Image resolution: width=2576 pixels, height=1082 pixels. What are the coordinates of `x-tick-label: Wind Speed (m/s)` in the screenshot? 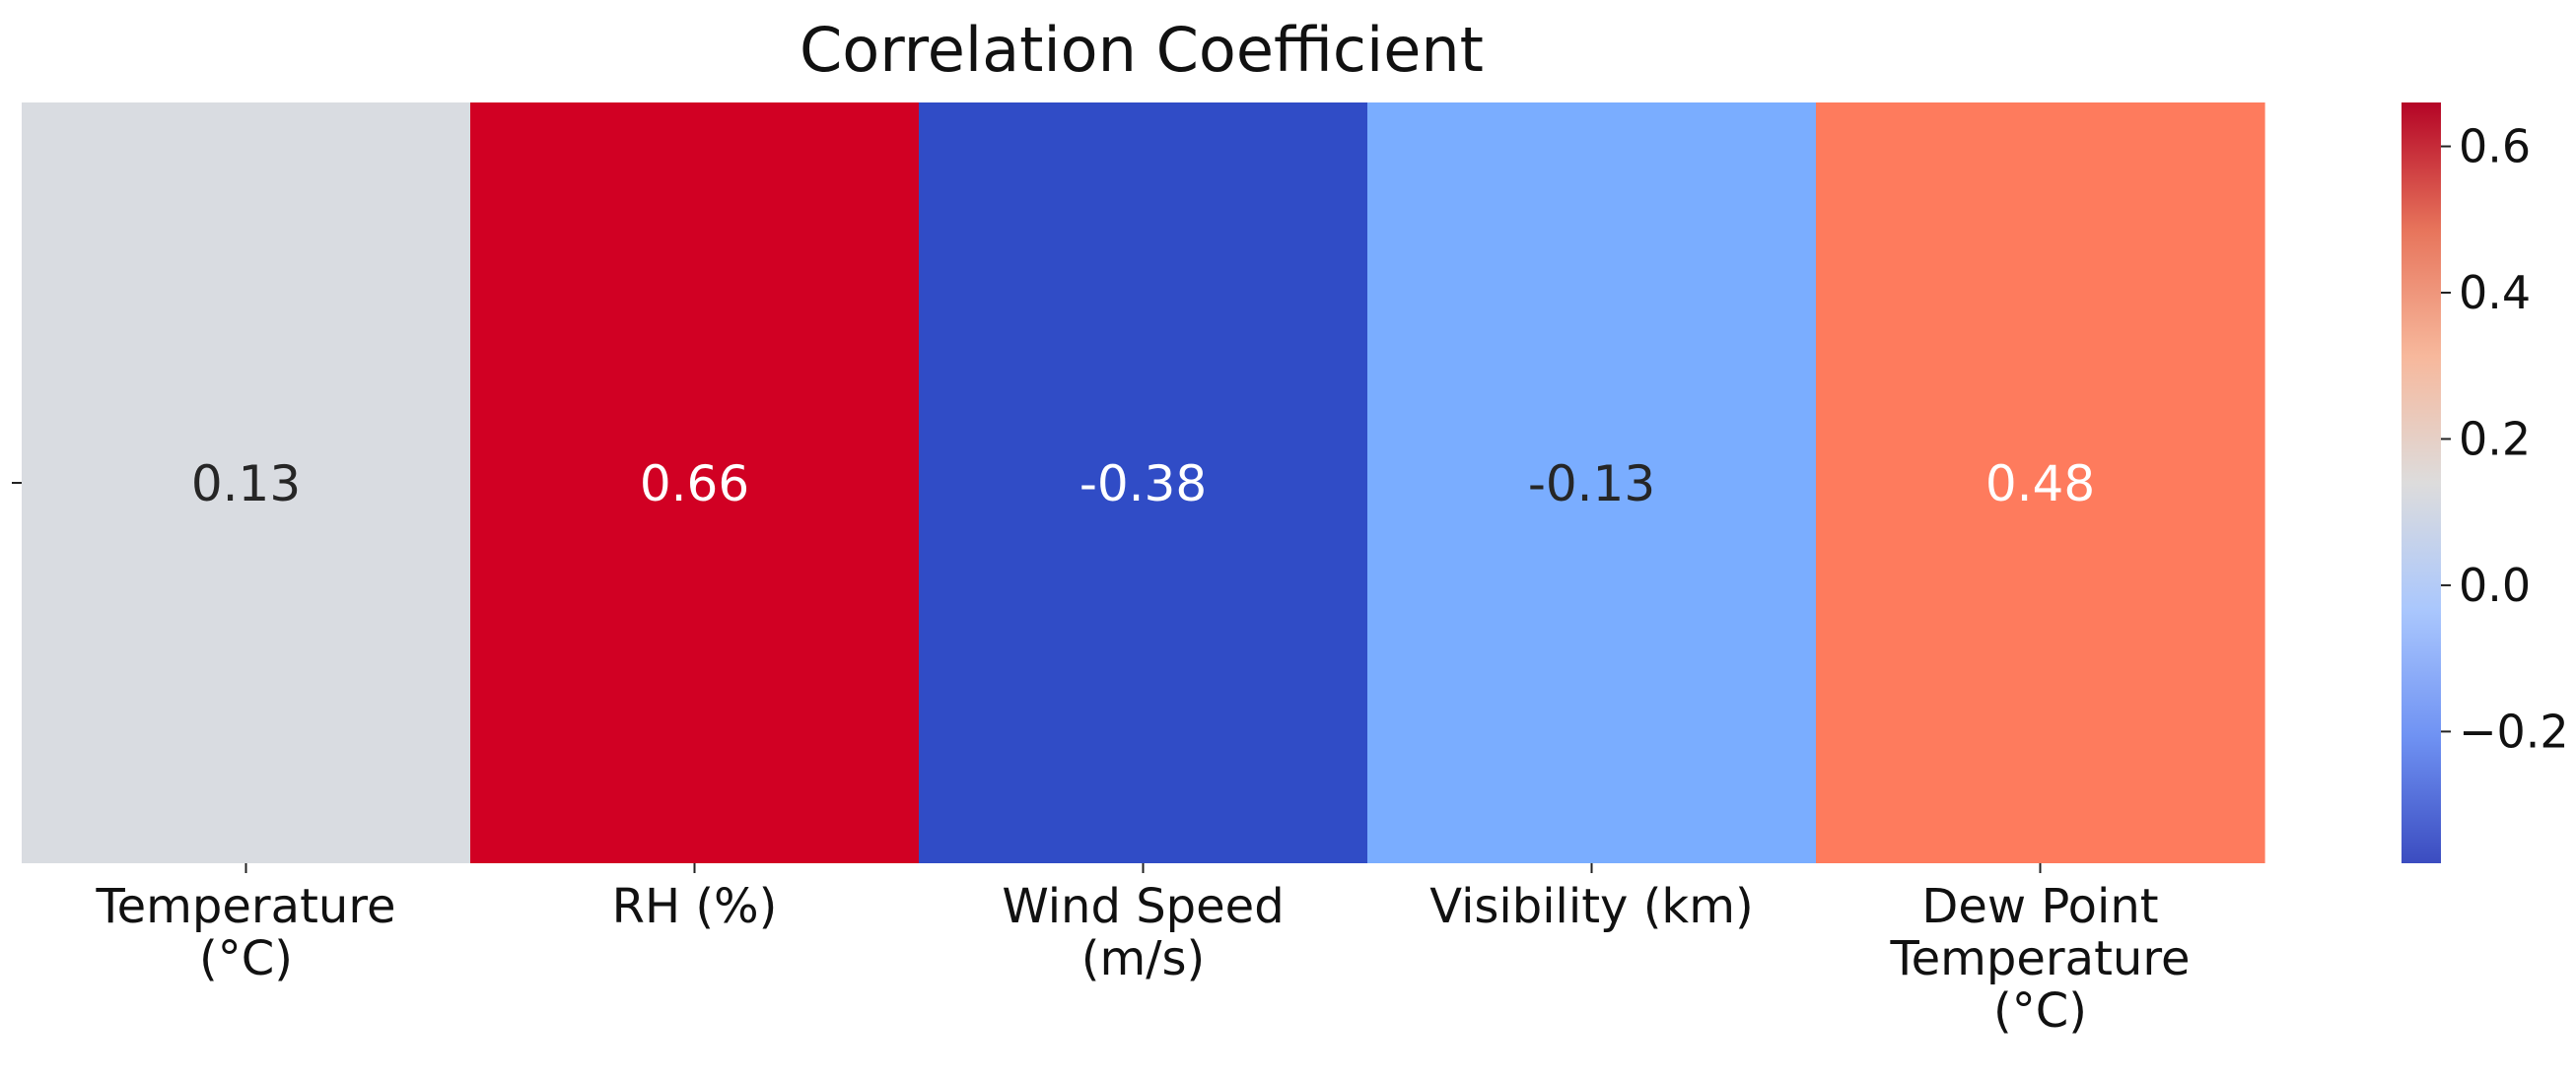 It's located at (1143, 932).